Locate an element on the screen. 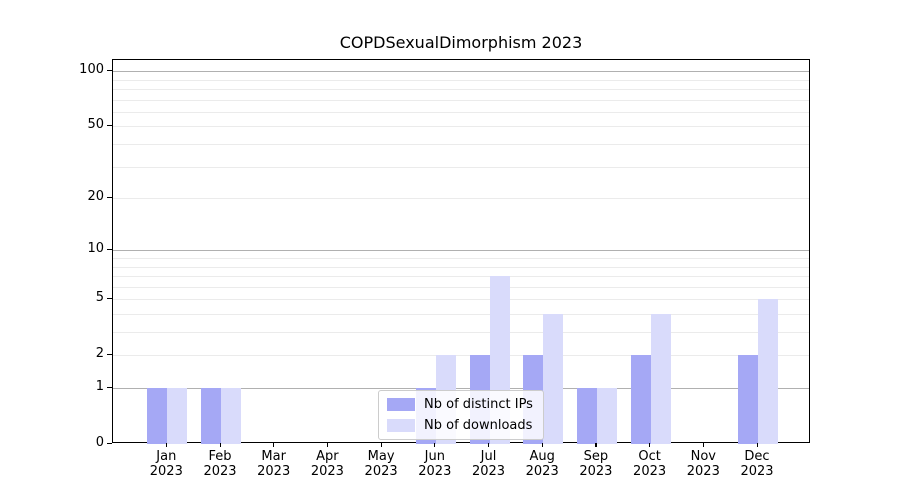 The image size is (900, 500). x-tick-label-jan: Jan 2023 is located at coordinates (166, 464).